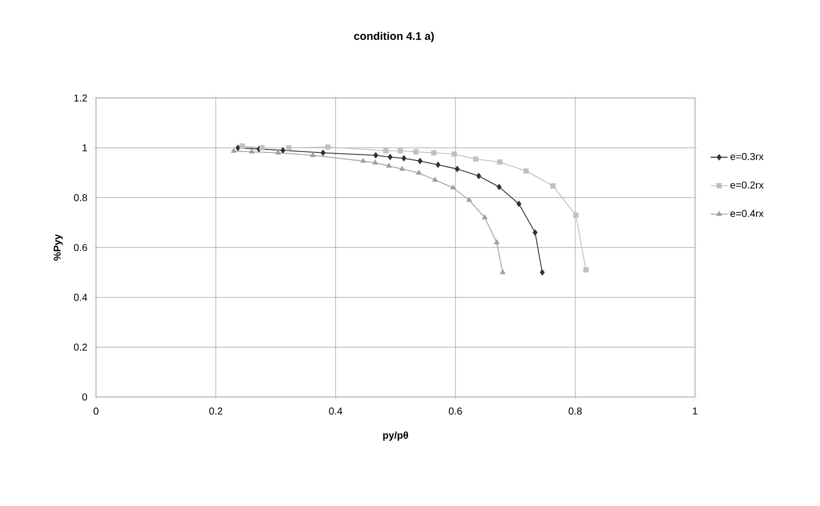 This screenshot has height=506, width=820. I want to click on y-tick-label: 0, so click(85, 397).